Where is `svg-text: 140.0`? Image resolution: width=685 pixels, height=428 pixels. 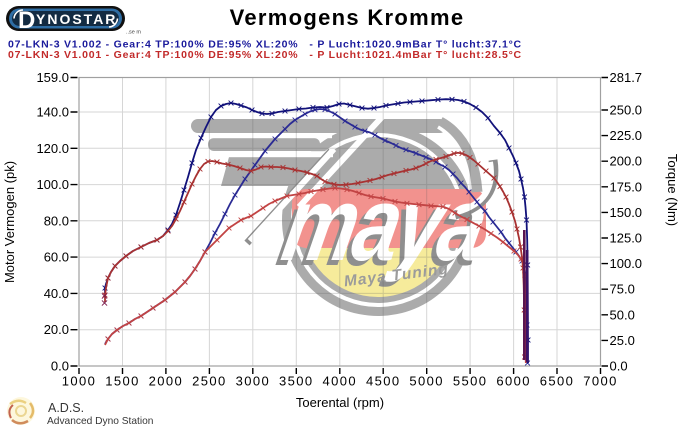
svg-text: 140.0 is located at coordinates (52, 111).